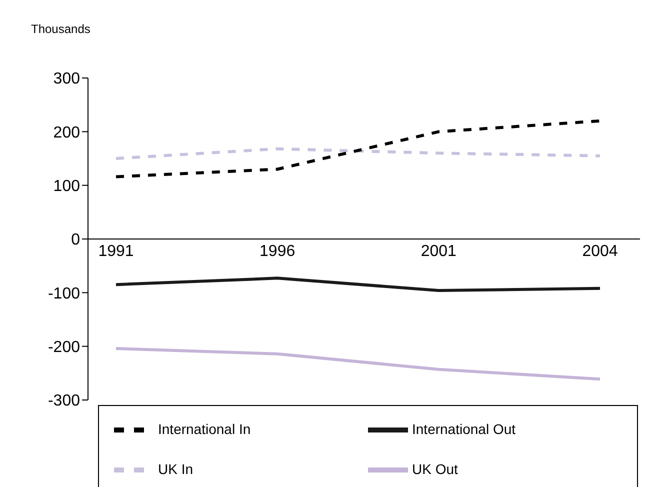 The width and height of the screenshot is (659, 487). I want to click on y-axis-title: Thousands, so click(60, 29).